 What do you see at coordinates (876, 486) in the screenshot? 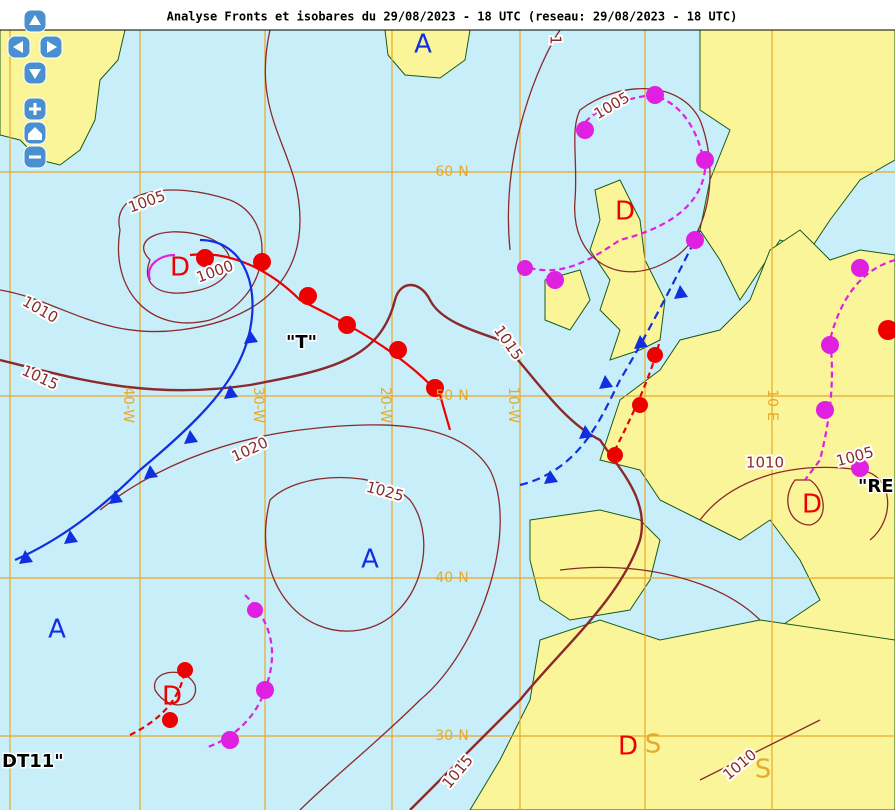
I see `system-label: "RE` at bounding box center [876, 486].